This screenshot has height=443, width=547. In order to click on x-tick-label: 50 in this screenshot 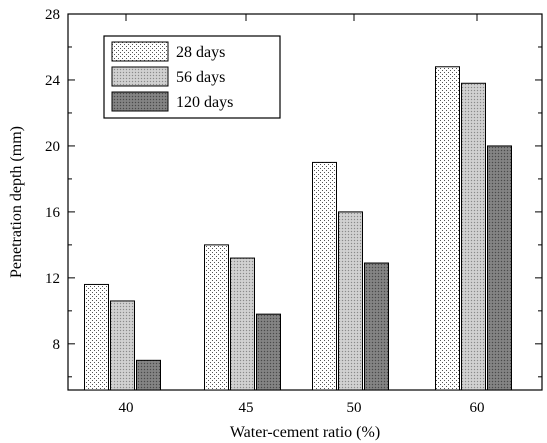, I will do `click(354, 408)`.